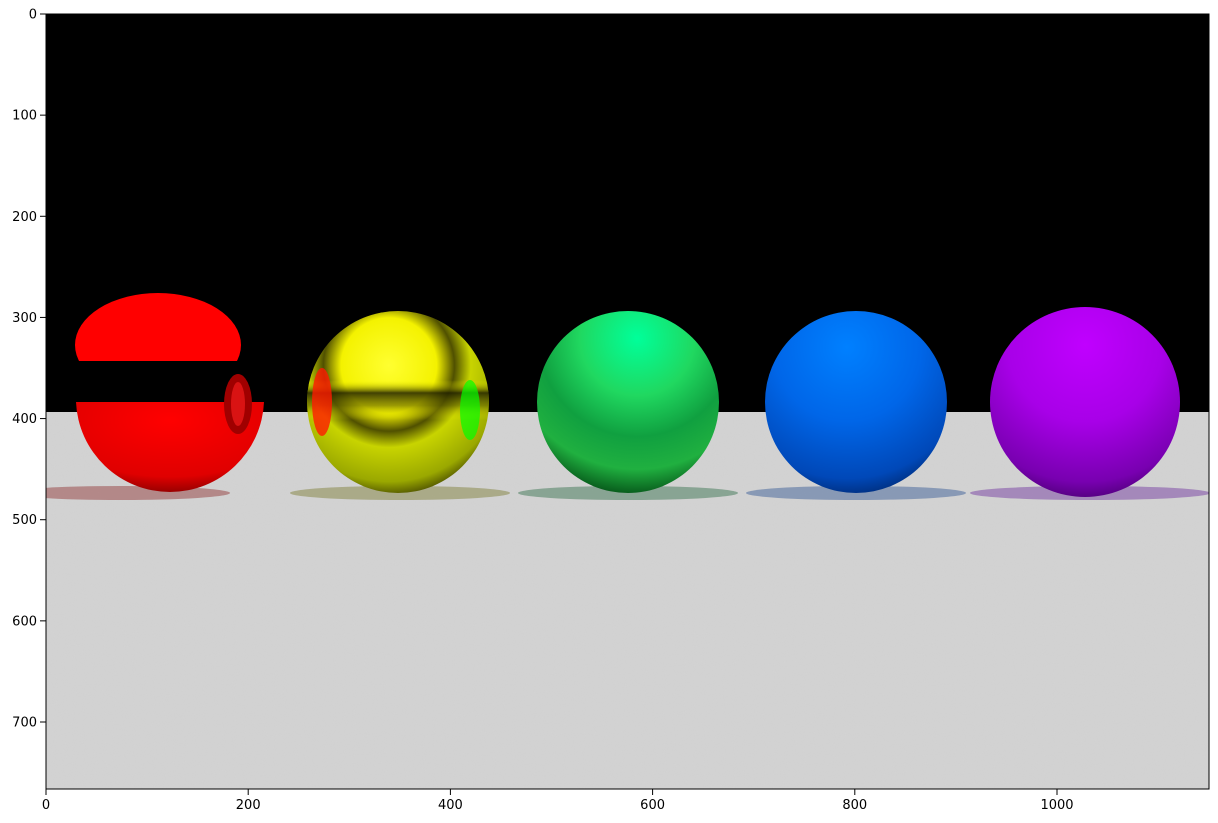 The width and height of the screenshot is (1218, 823). What do you see at coordinates (450, 805) in the screenshot?
I see `x-tick-label: 400` at bounding box center [450, 805].